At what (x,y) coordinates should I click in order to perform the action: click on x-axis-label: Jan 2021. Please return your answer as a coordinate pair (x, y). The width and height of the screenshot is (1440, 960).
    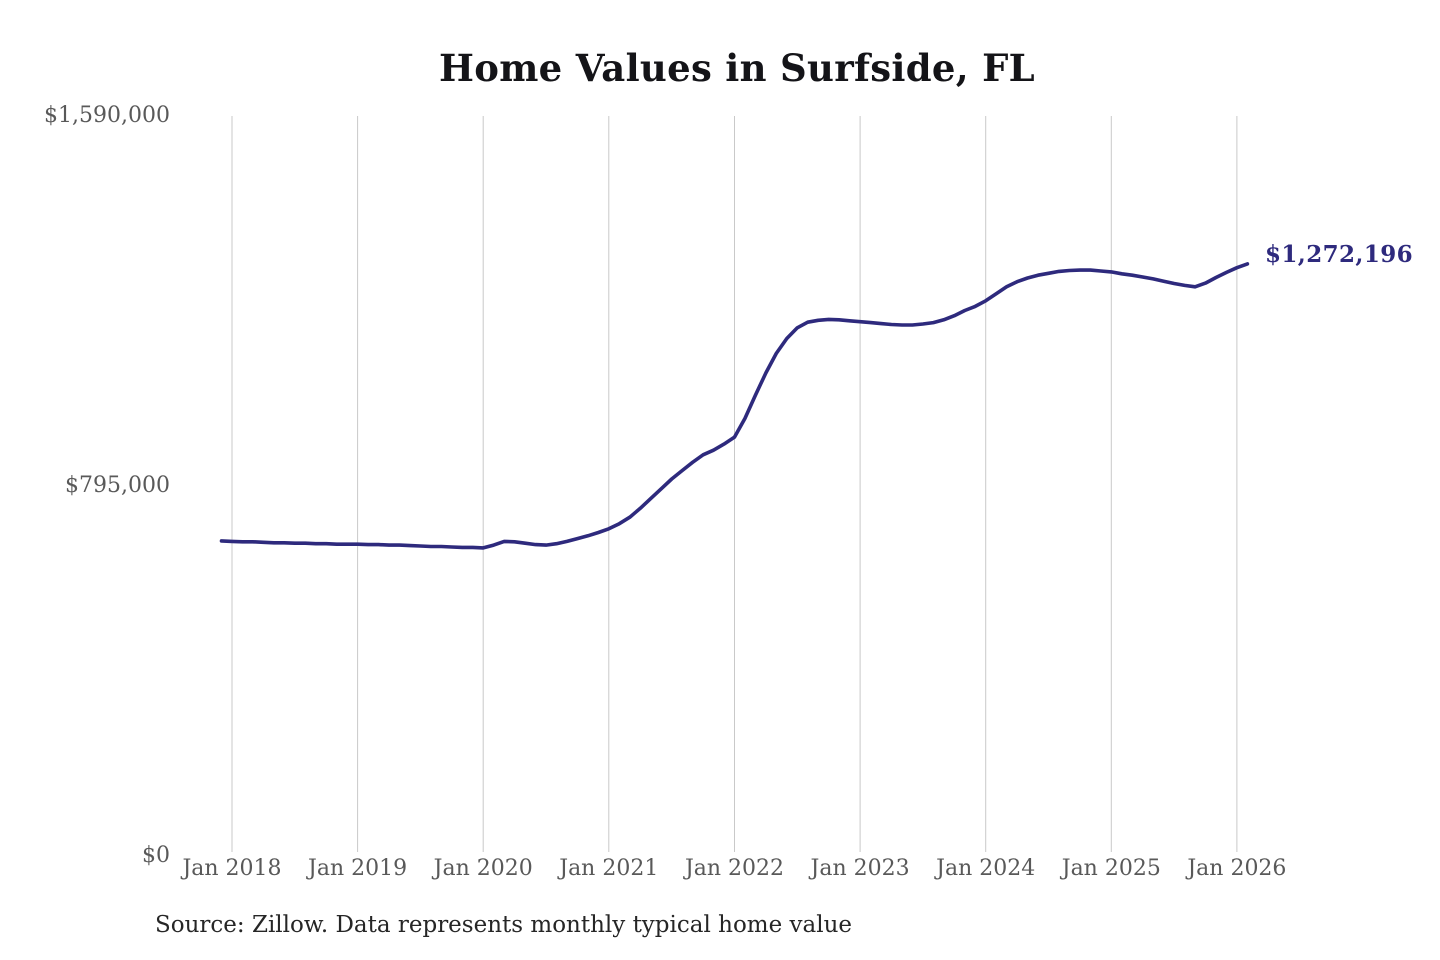
    Looking at the image, I should click on (609, 868).